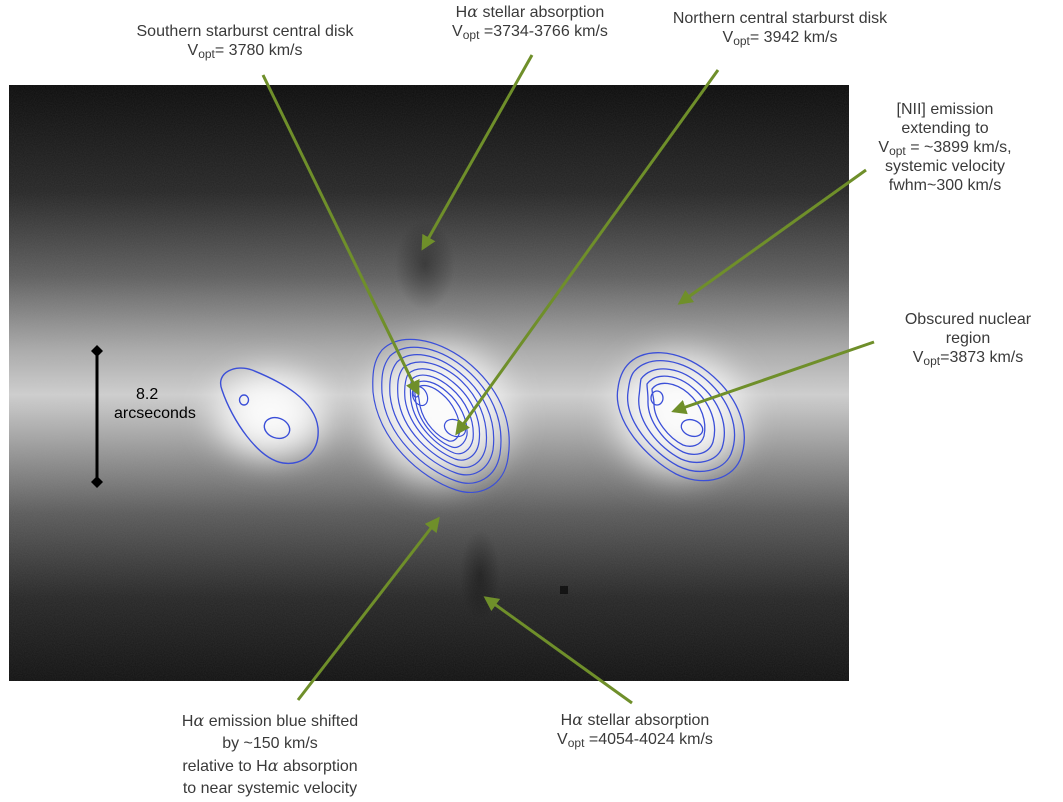 Image resolution: width=1063 pixels, height=802 pixels. Describe the element at coordinates (680, 417) in the screenshot. I see `contour-group-right` at that location.